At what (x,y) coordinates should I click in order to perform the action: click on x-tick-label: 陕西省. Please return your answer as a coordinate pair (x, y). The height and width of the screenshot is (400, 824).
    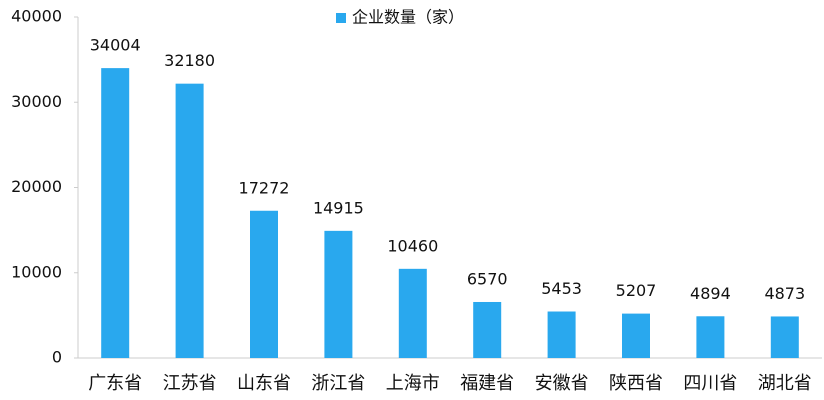
    Looking at the image, I should click on (636, 383).